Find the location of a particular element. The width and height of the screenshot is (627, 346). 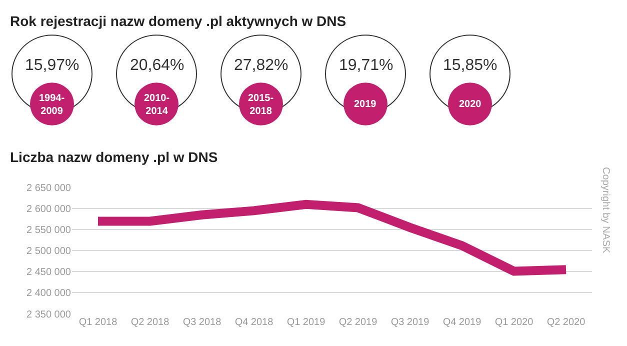

x-tick-label: Q3 2019 is located at coordinates (410, 322).